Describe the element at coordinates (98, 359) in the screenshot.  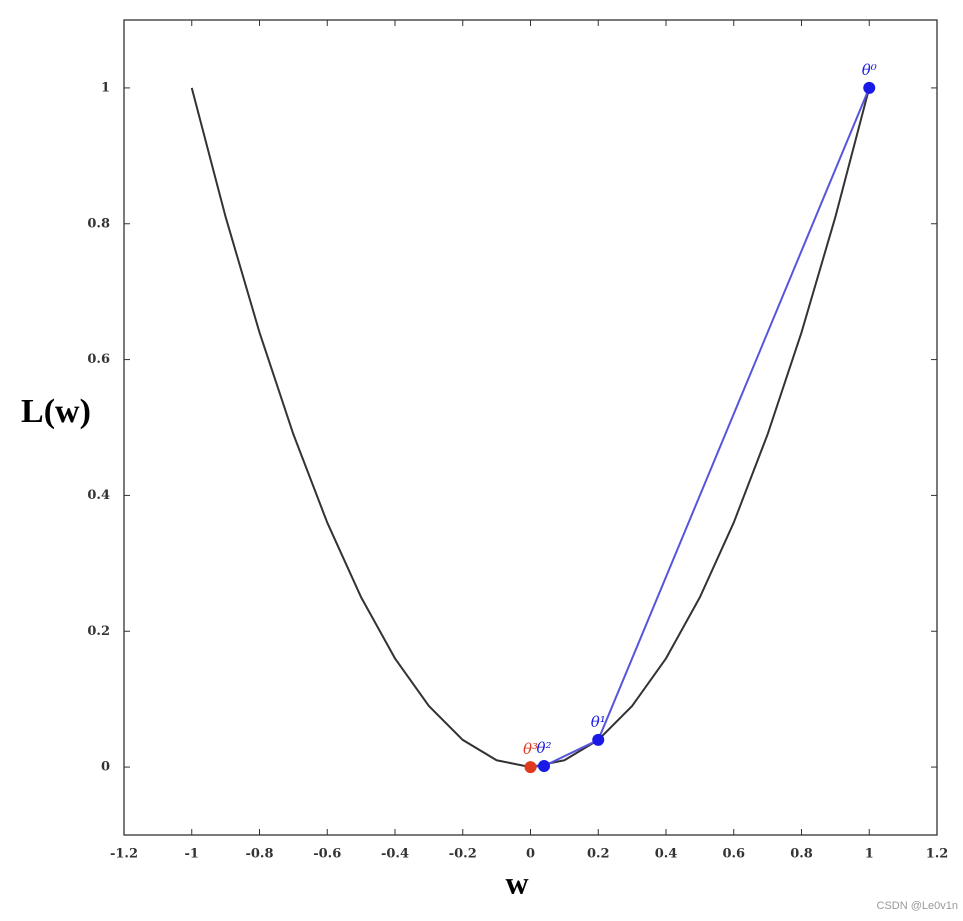
I see `y-tick-label: 0.6` at that location.